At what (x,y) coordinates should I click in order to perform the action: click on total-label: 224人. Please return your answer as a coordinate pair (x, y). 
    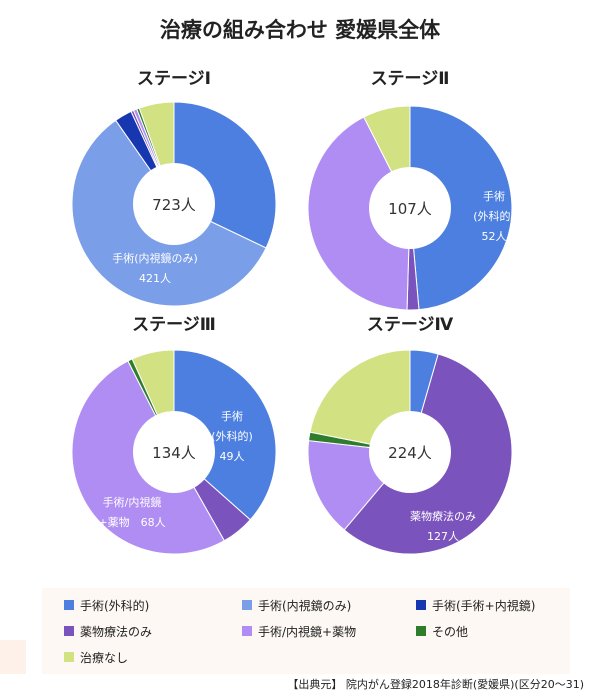
    Looking at the image, I should click on (410, 453).